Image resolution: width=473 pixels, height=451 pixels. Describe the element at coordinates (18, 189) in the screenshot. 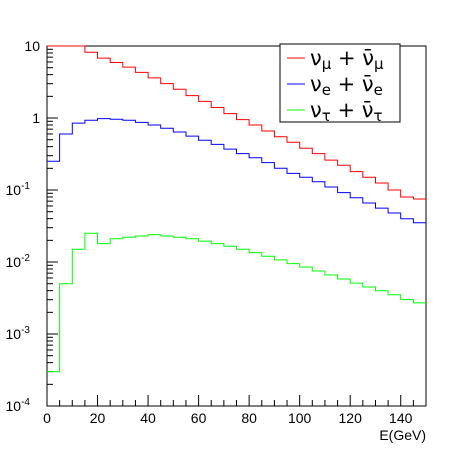

I see `y-tick-label: 10⁻¹` at that location.